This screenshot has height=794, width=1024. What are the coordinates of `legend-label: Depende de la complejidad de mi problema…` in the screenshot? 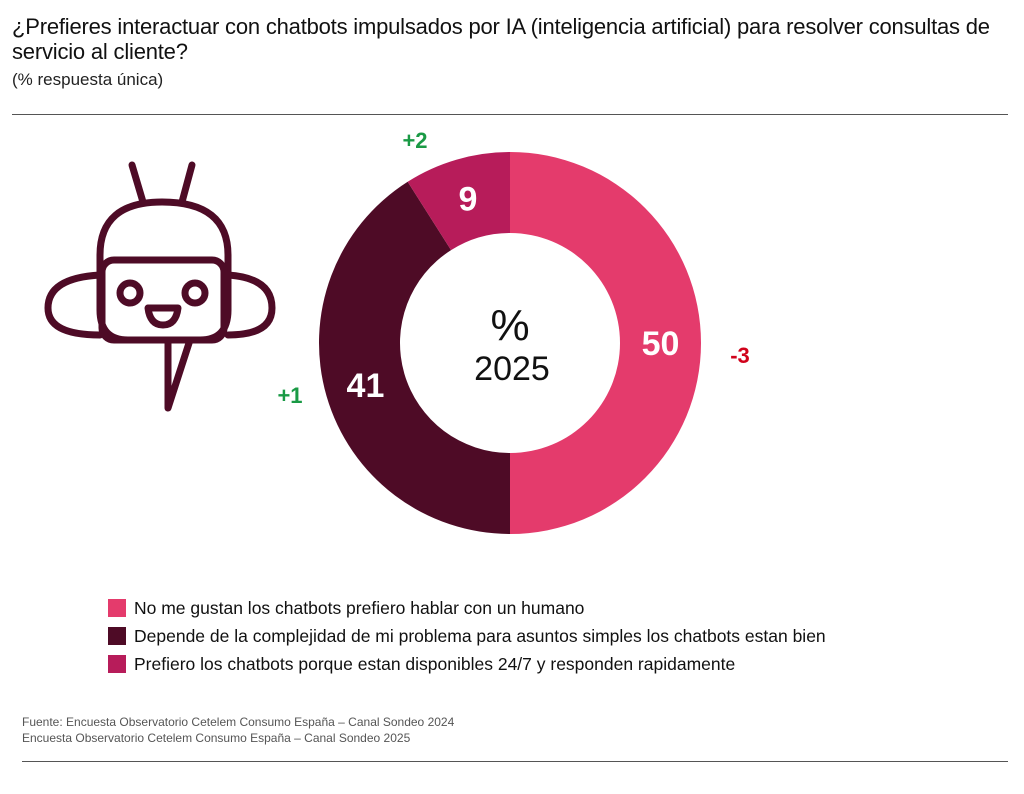 It's located at (480, 635).